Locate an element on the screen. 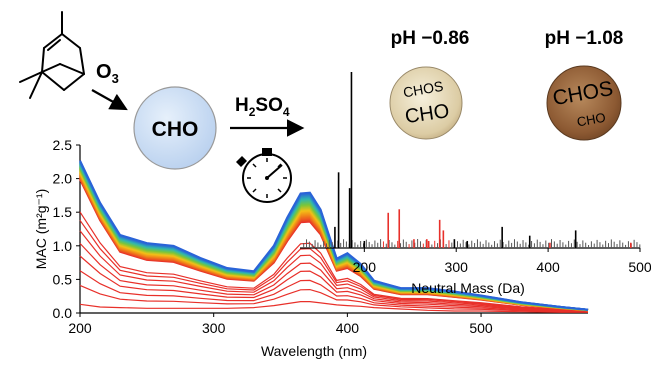 Image resolution: width=651 pixels, height=365 pixels. spectrum-x-tick-label: 200 is located at coordinates (80, 328).